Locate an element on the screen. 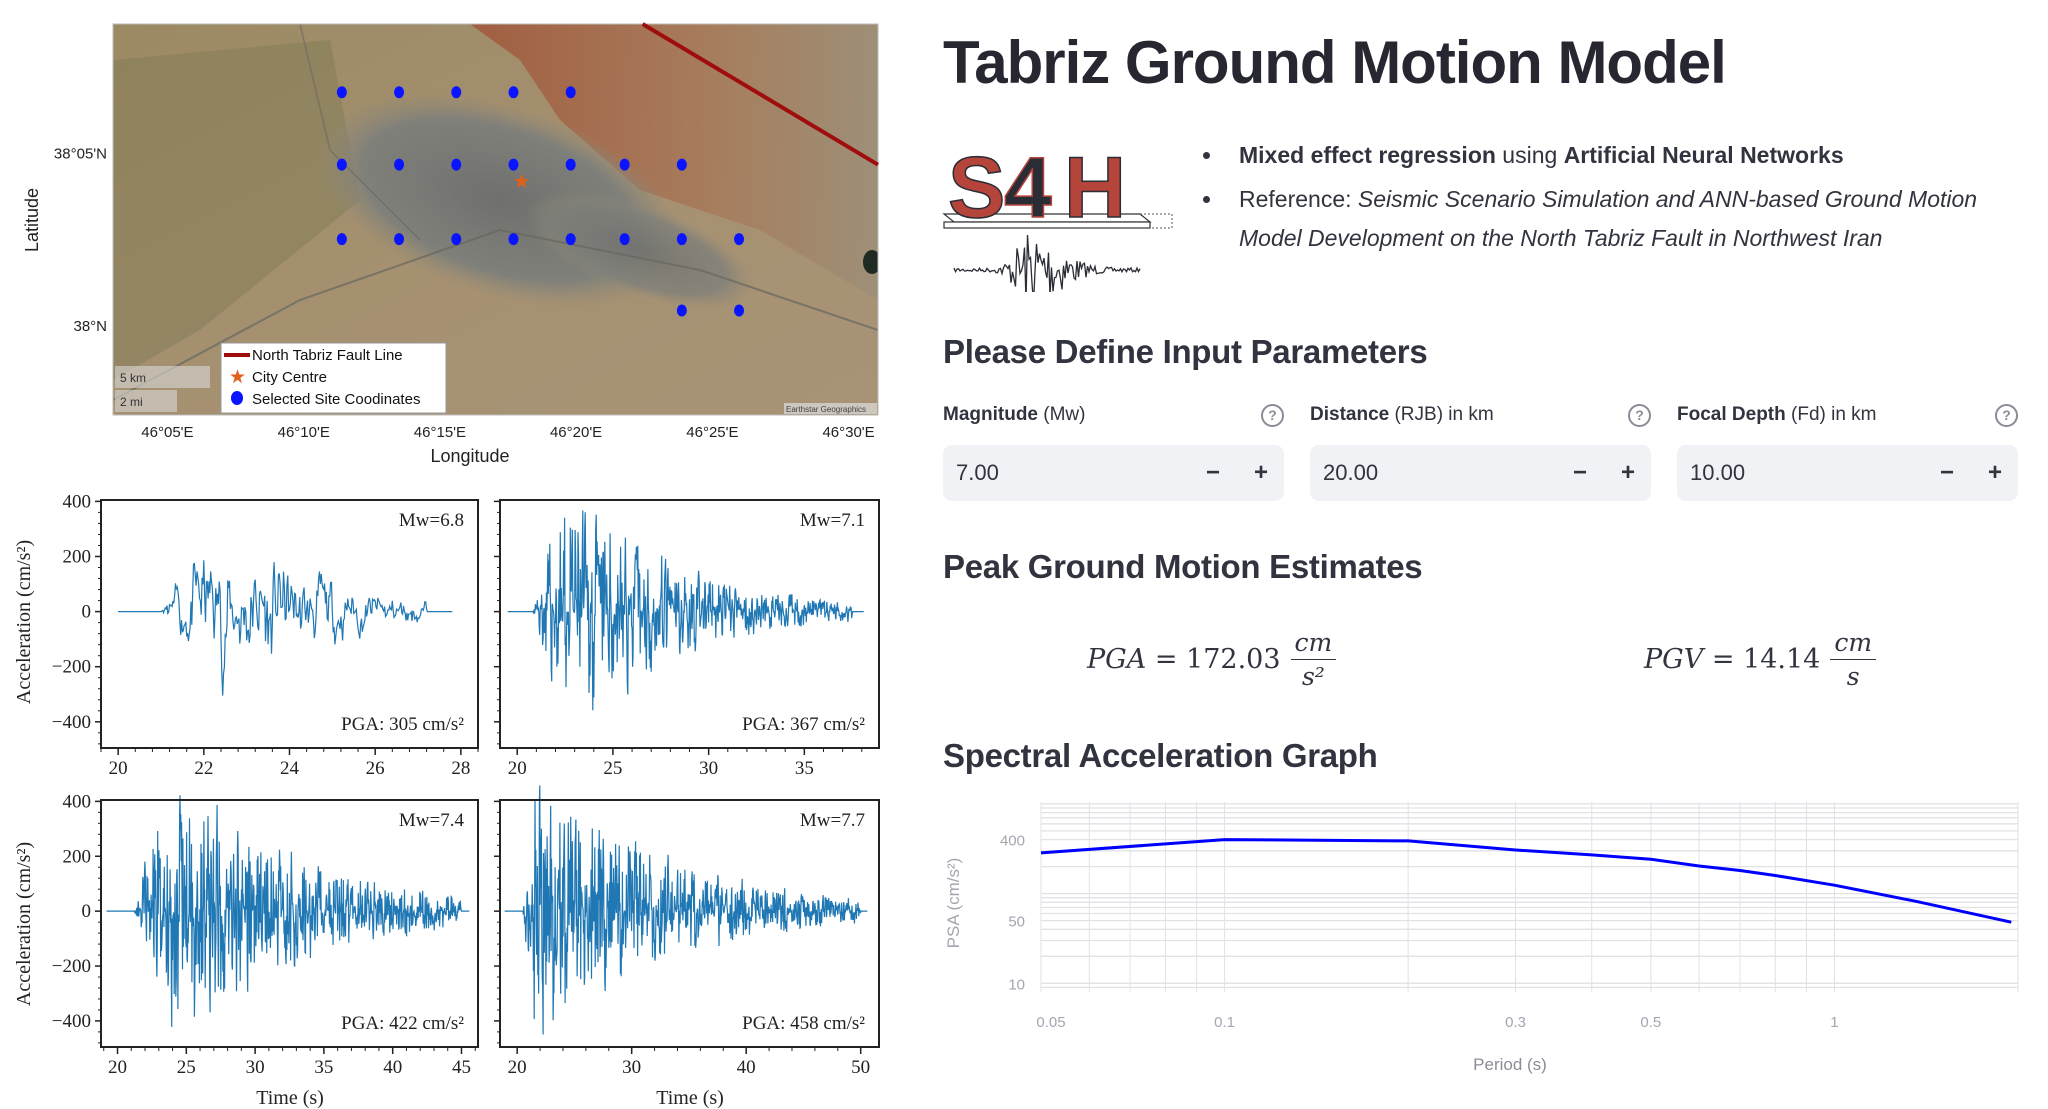 This screenshot has width=2048, height=1109. distance-value: 20.00 is located at coordinates (1351, 472).